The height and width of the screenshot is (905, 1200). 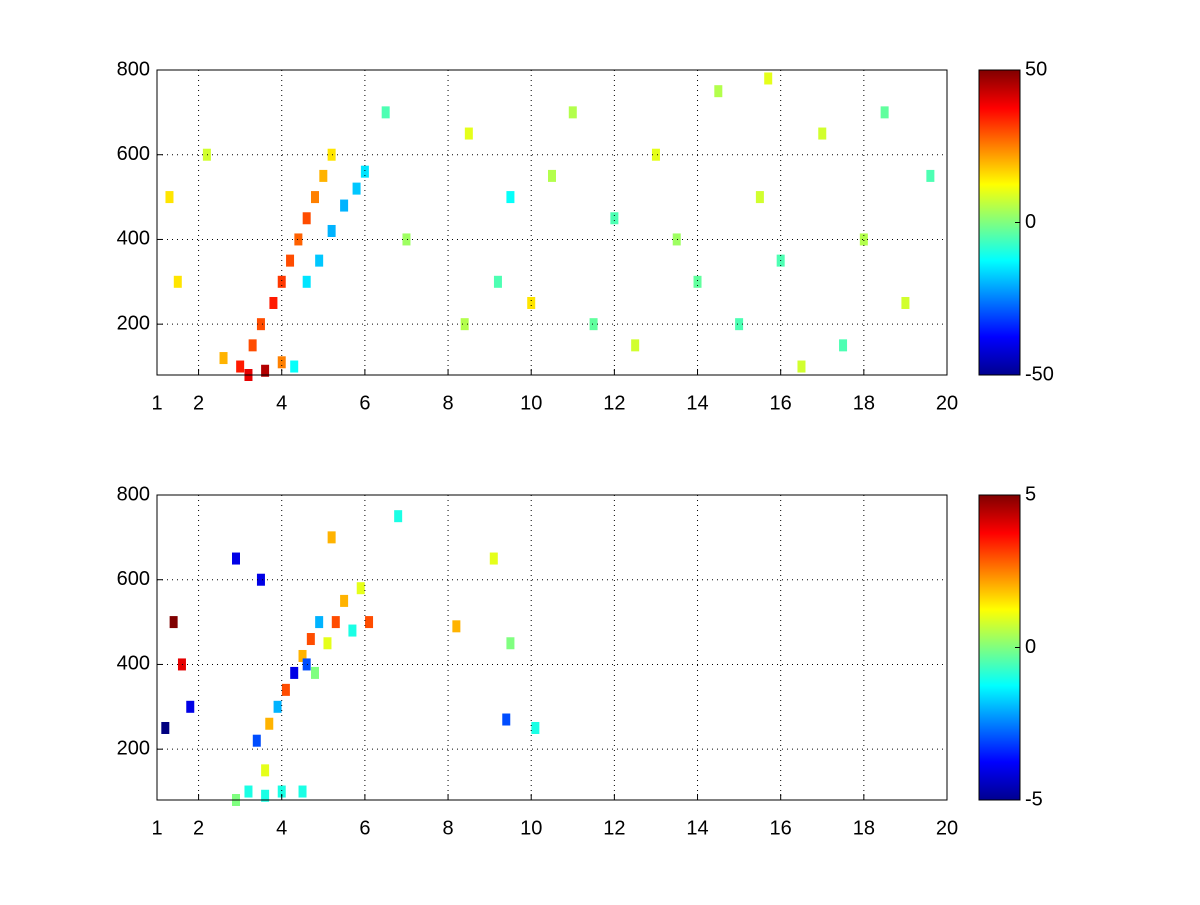 I want to click on colorbar-tick-label: 5, so click(x=1030, y=494).